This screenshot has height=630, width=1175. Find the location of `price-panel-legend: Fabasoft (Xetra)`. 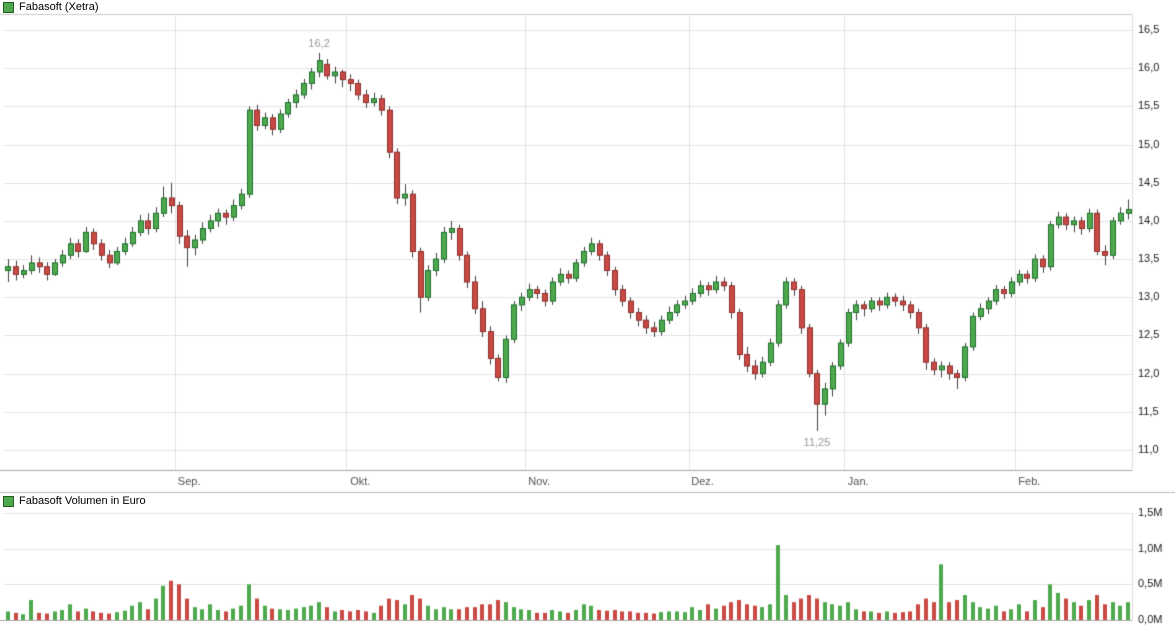

price-panel-legend: Fabasoft (Xetra) is located at coordinates (50, 7).